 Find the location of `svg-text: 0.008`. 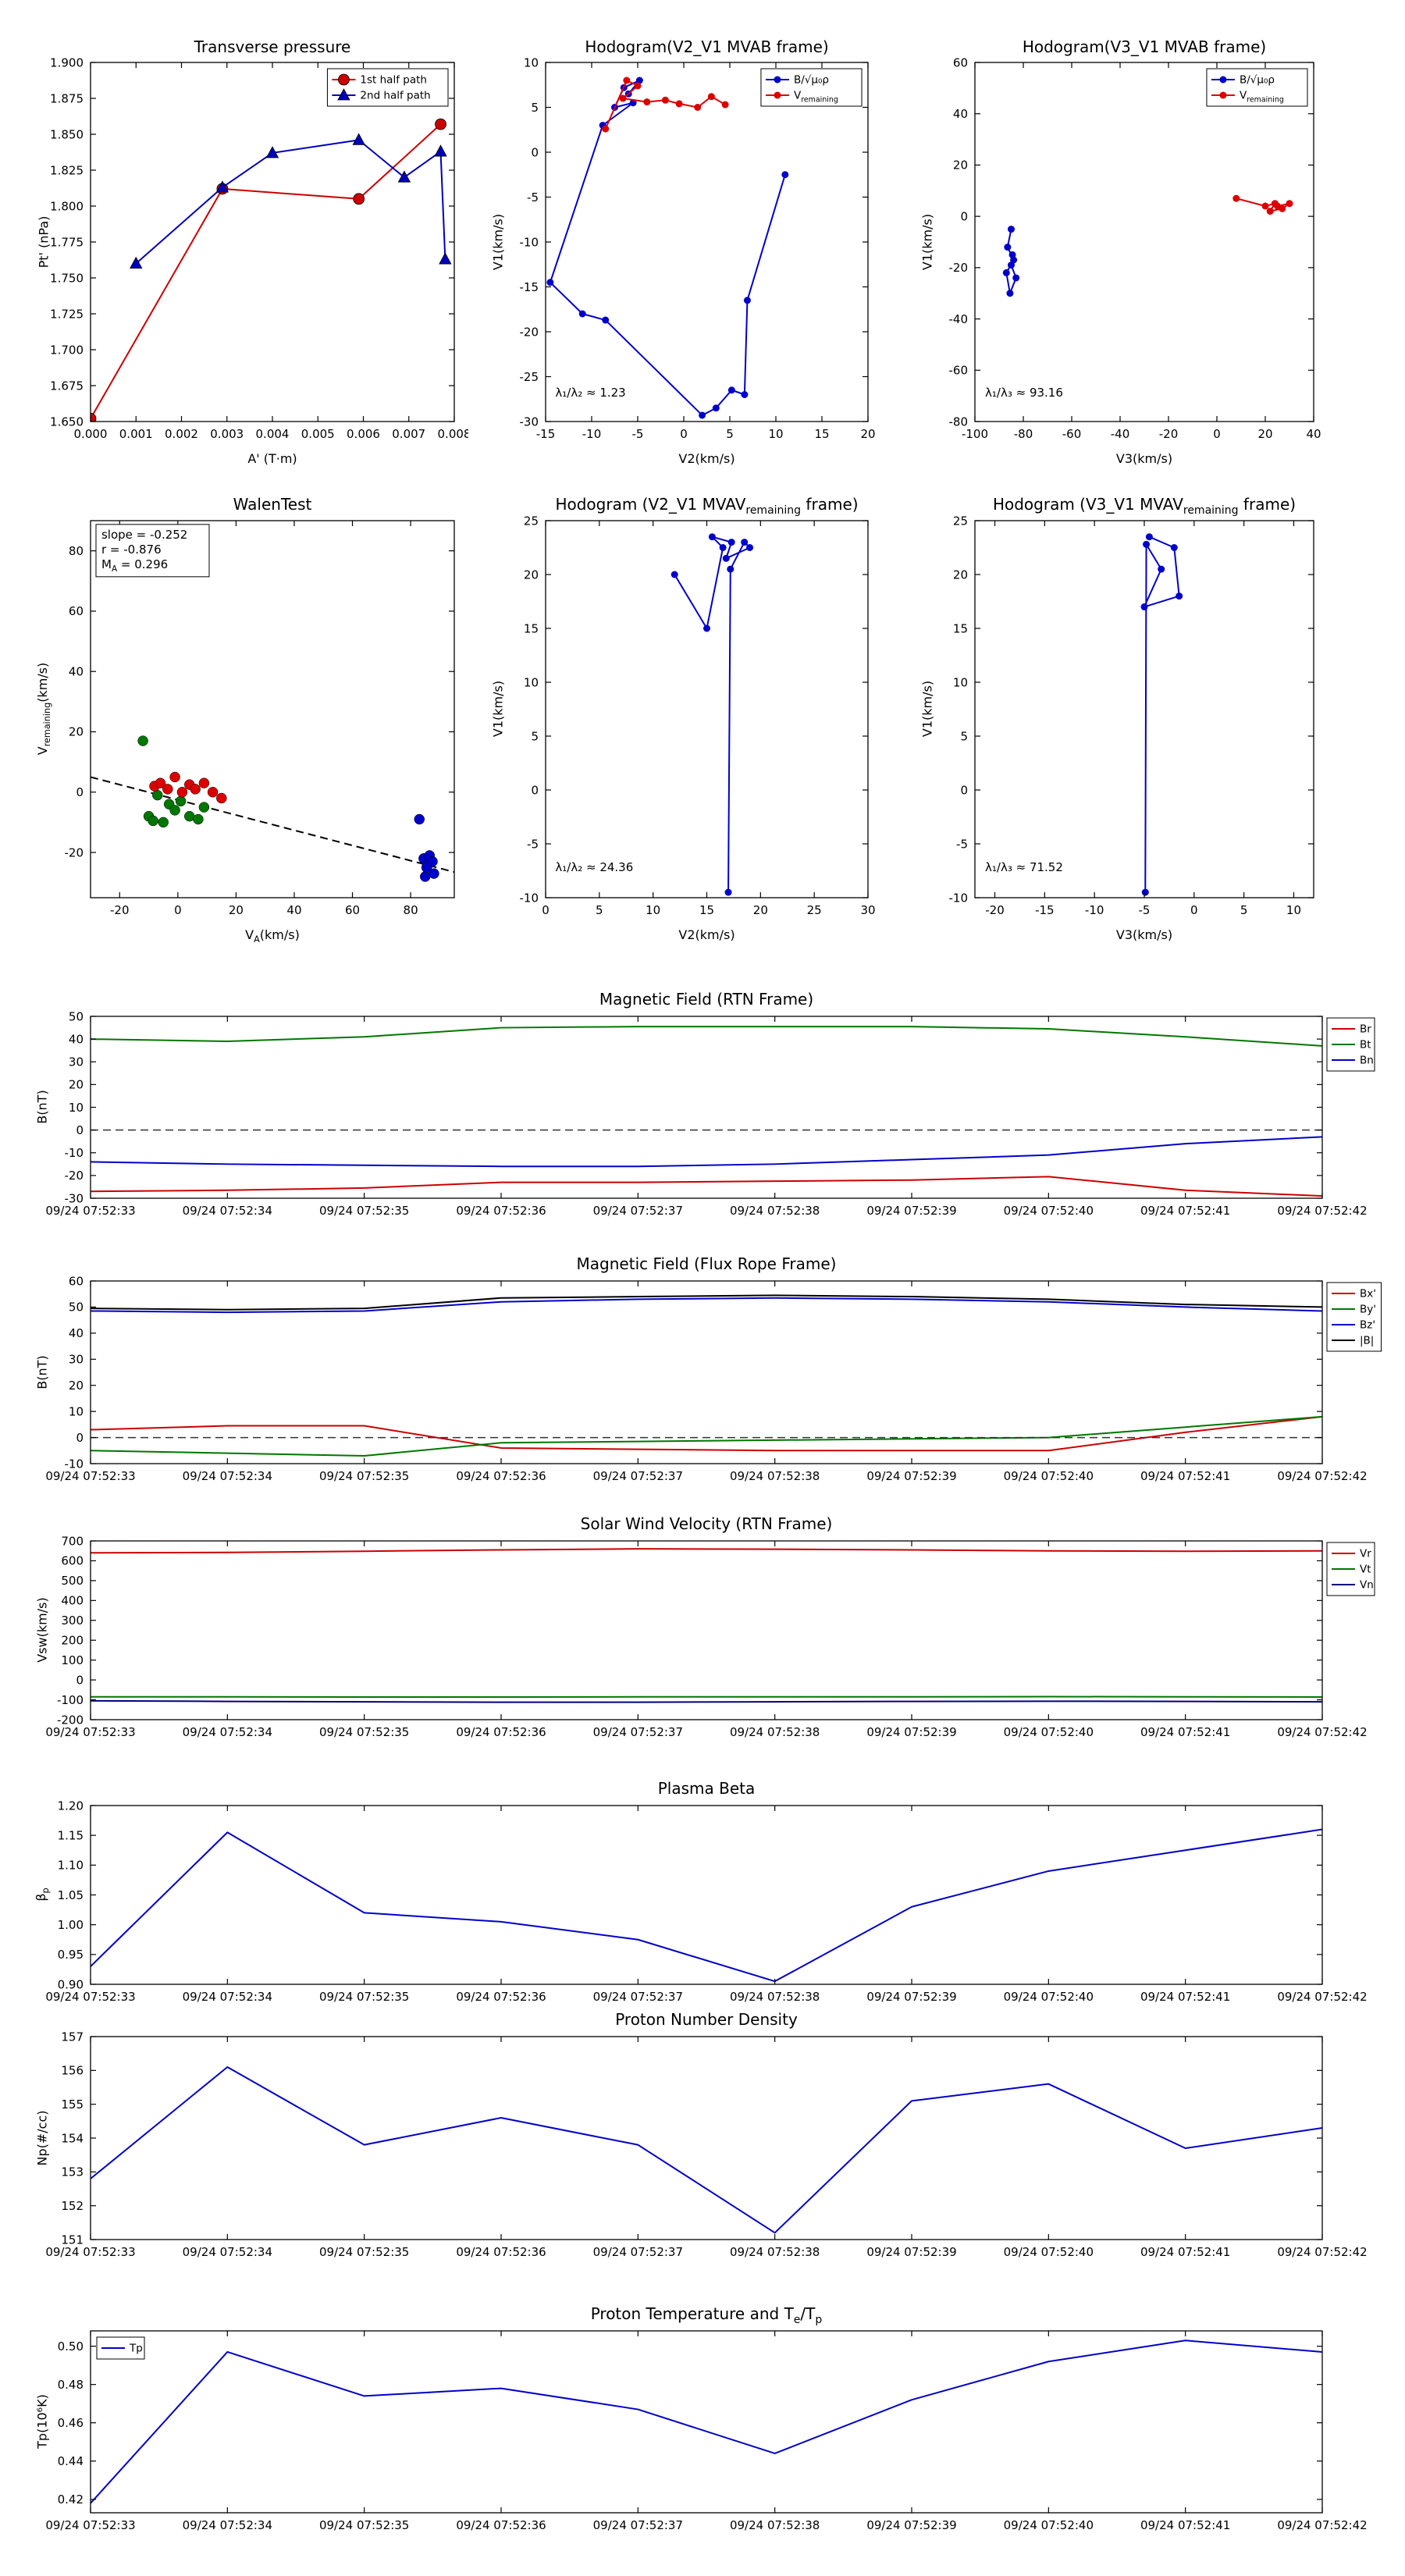

svg-text: 0.008 is located at coordinates (453, 434).